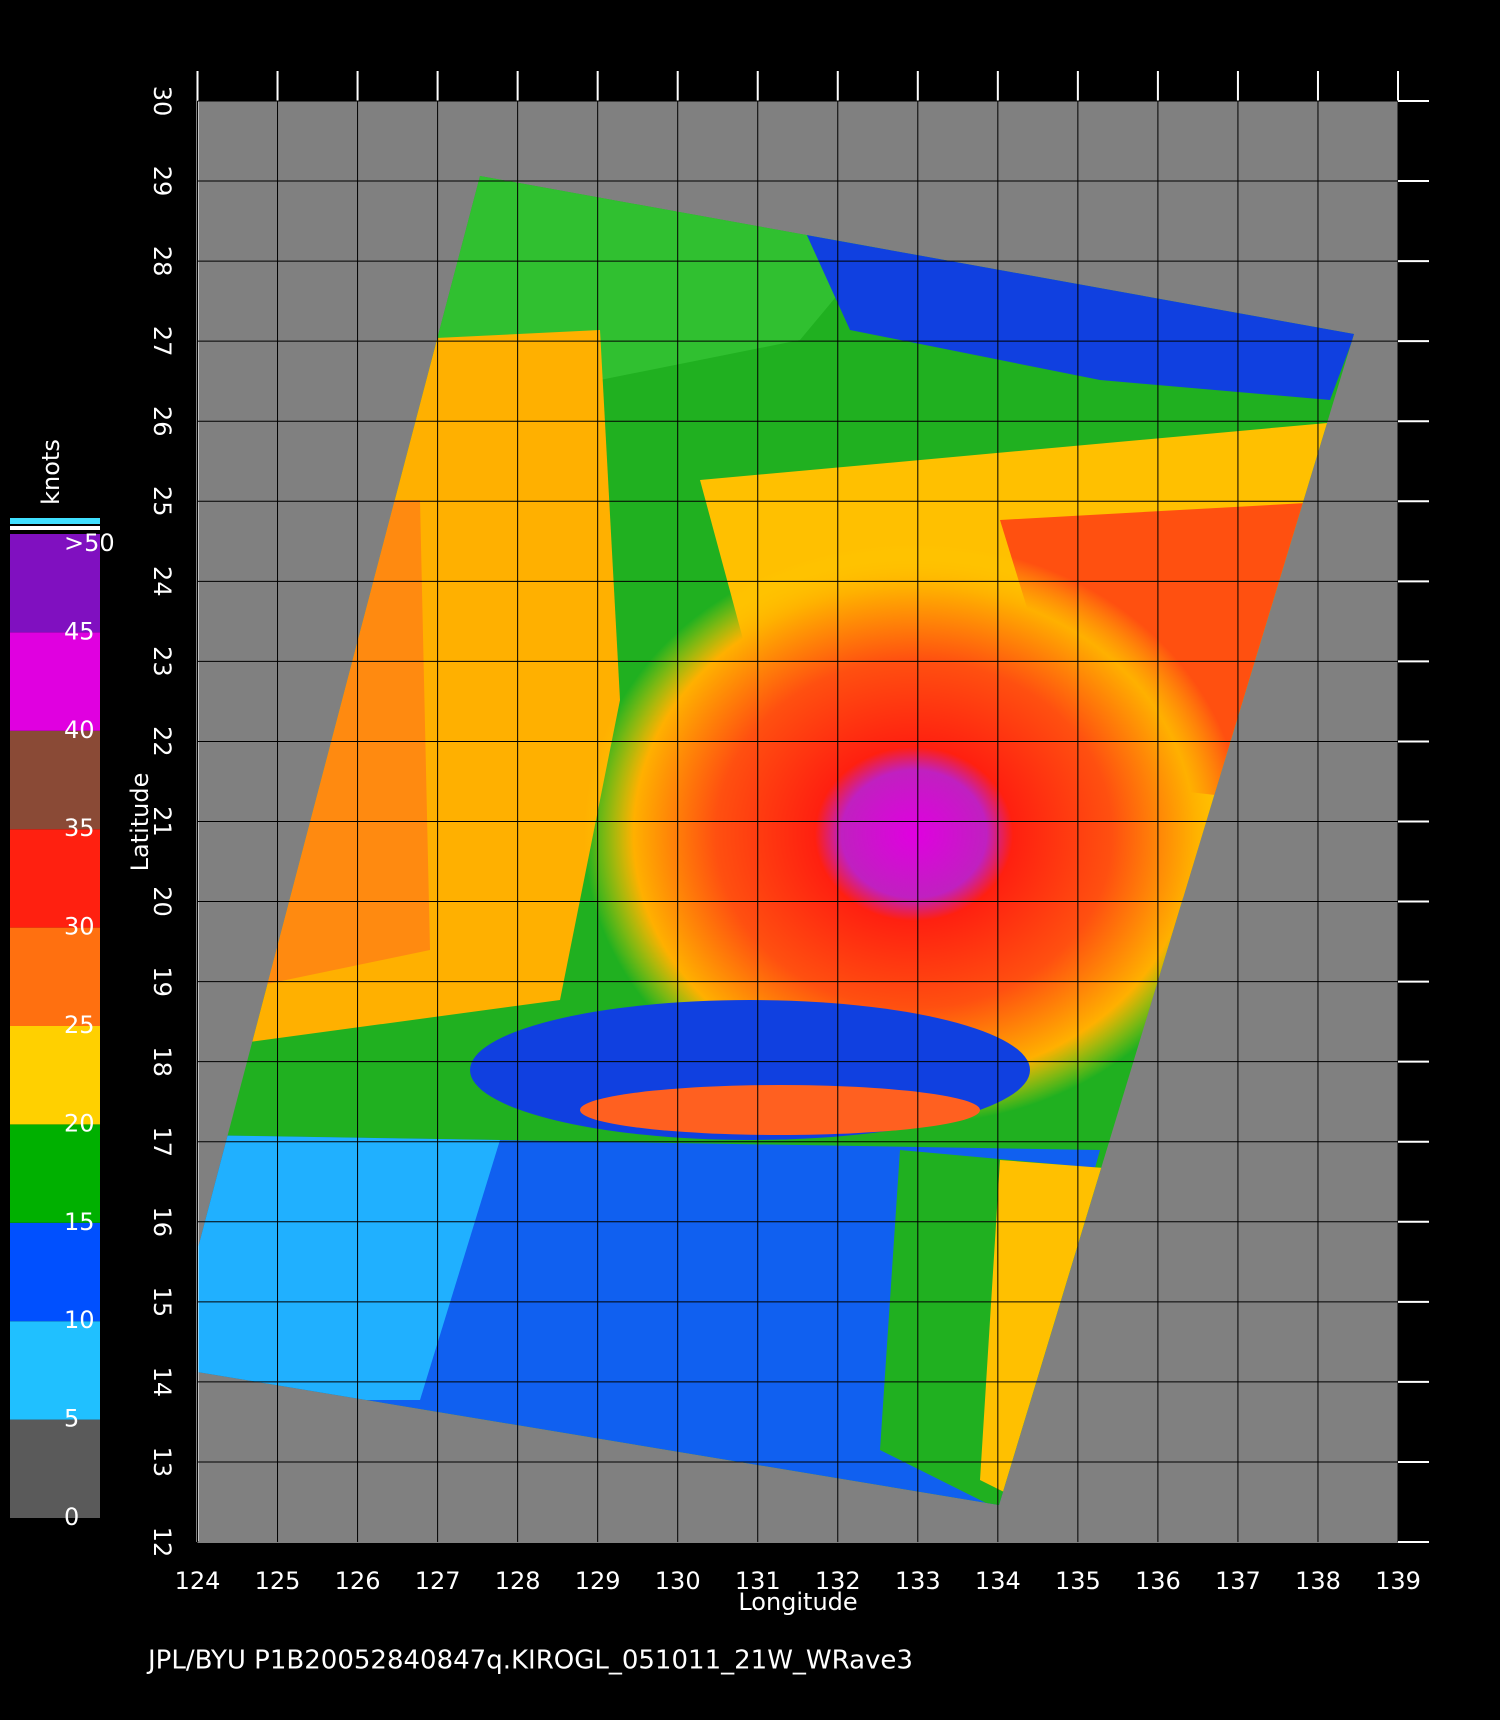 This screenshot has width=1500, height=1720. What do you see at coordinates (71, 1419) in the screenshot?
I see `colorbar-label: 5` at bounding box center [71, 1419].